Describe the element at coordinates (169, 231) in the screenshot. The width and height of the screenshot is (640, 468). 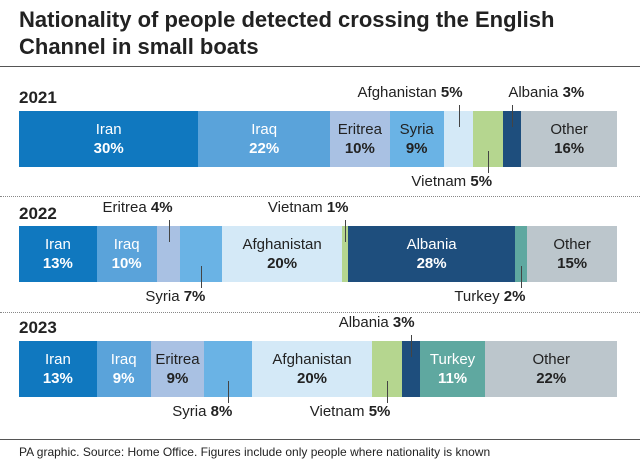
I see `leader-2022-eritrea` at that location.